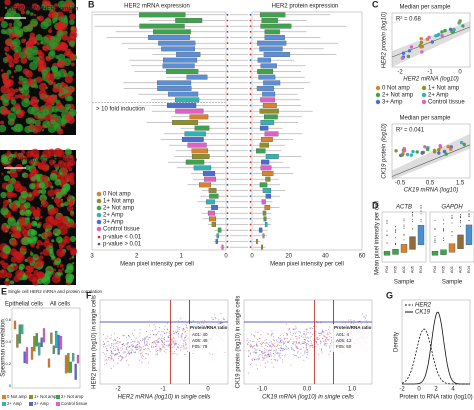 This screenshot has width=474, height=410. What do you see at coordinates (305, 7) in the screenshot?
I see `label: HER2 protein expression` at bounding box center [305, 7].